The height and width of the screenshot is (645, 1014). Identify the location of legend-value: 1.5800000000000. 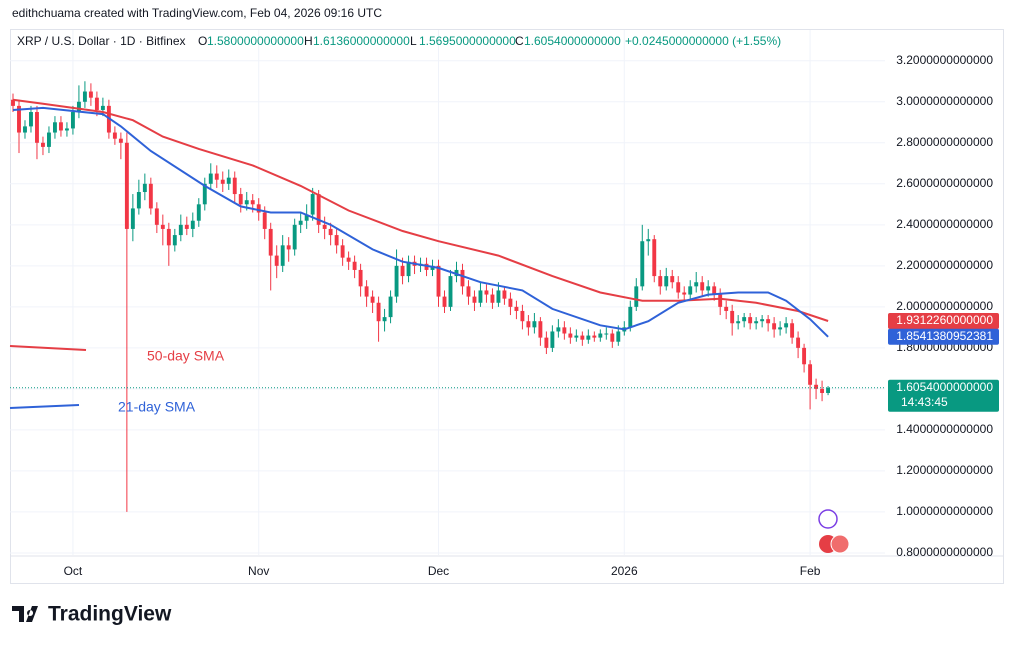
(255, 41).